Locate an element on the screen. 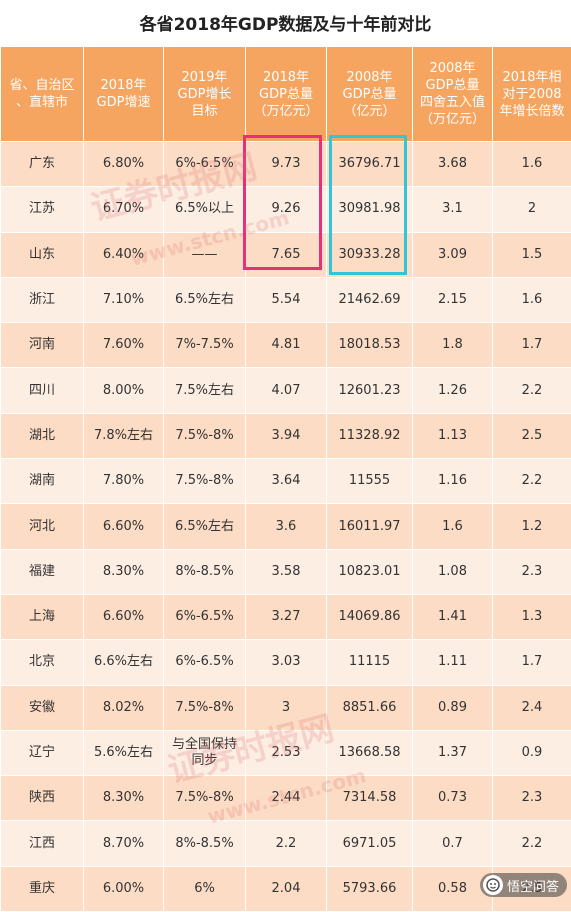  source-badge-label: 悟空问答 is located at coordinates (533, 885).